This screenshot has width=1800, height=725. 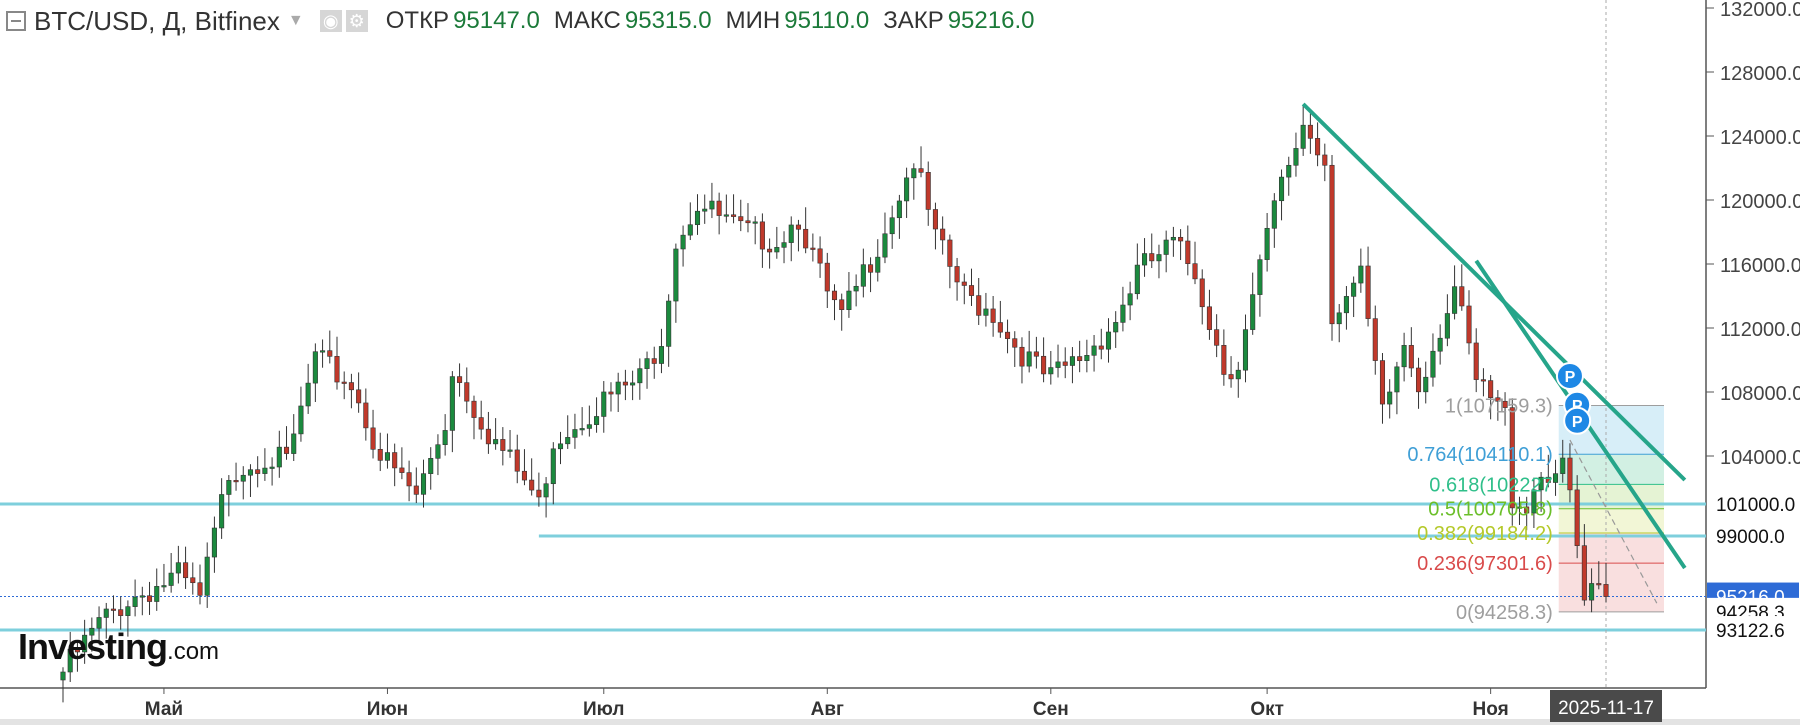 What do you see at coordinates (1570, 377) in the screenshot?
I see `marker-label: P` at bounding box center [1570, 377].